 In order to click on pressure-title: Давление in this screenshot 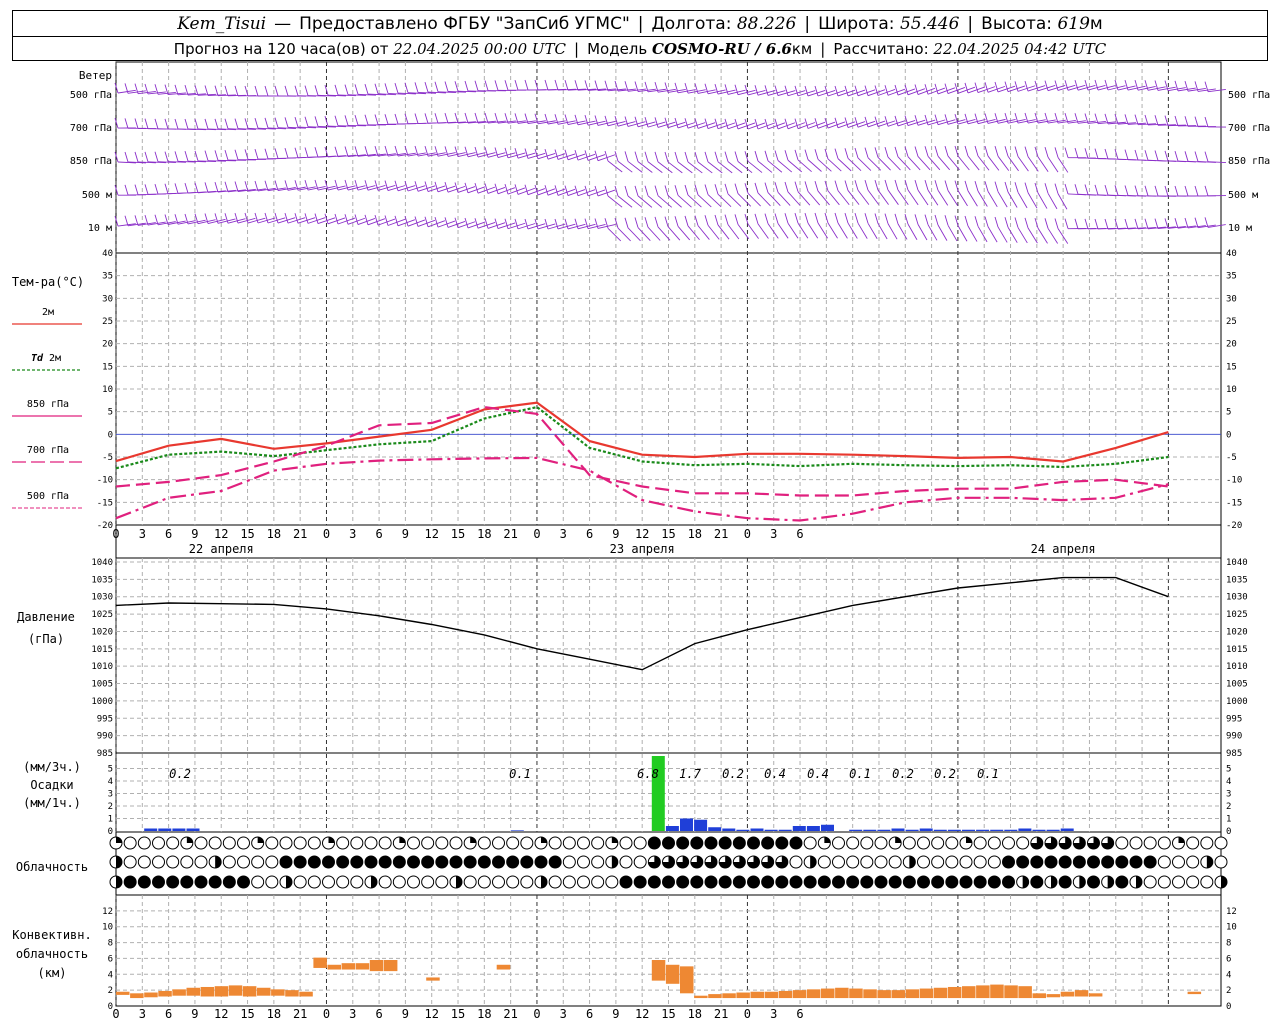, I will do `click(46, 617)`.